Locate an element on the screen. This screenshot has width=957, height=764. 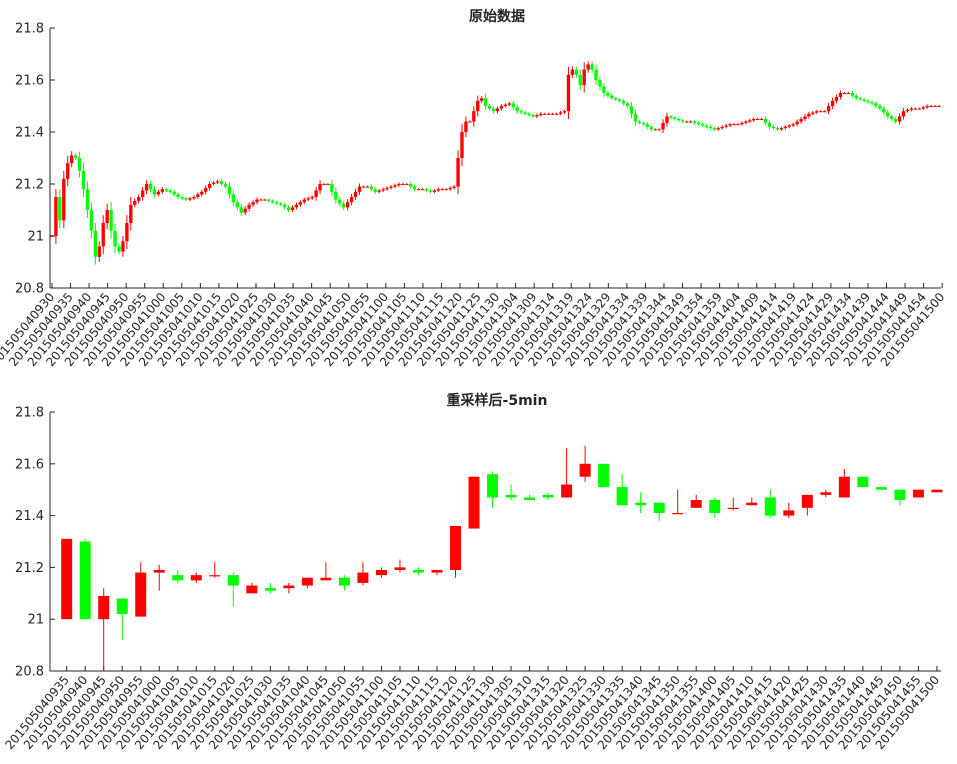
chart-title: 原始数据 is located at coordinates (497, 16).